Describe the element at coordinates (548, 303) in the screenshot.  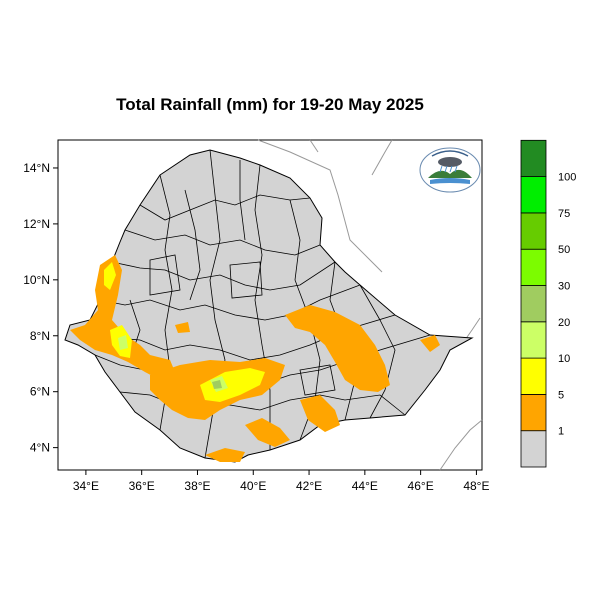
I see `color-legend: 1 5 10 20 30 50 75 100` at that location.